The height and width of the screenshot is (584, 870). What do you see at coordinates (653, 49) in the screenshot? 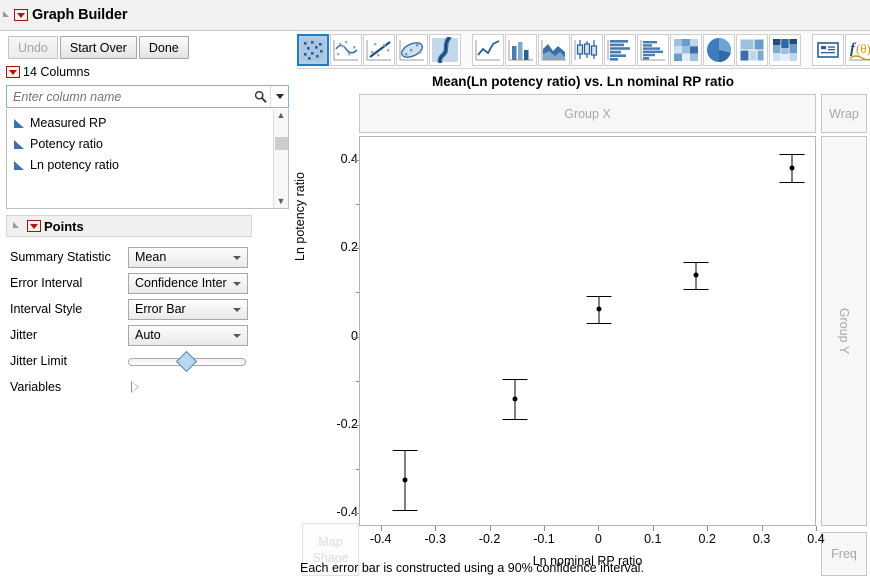
I see `histogram-horizontal-icon` at bounding box center [653, 49].